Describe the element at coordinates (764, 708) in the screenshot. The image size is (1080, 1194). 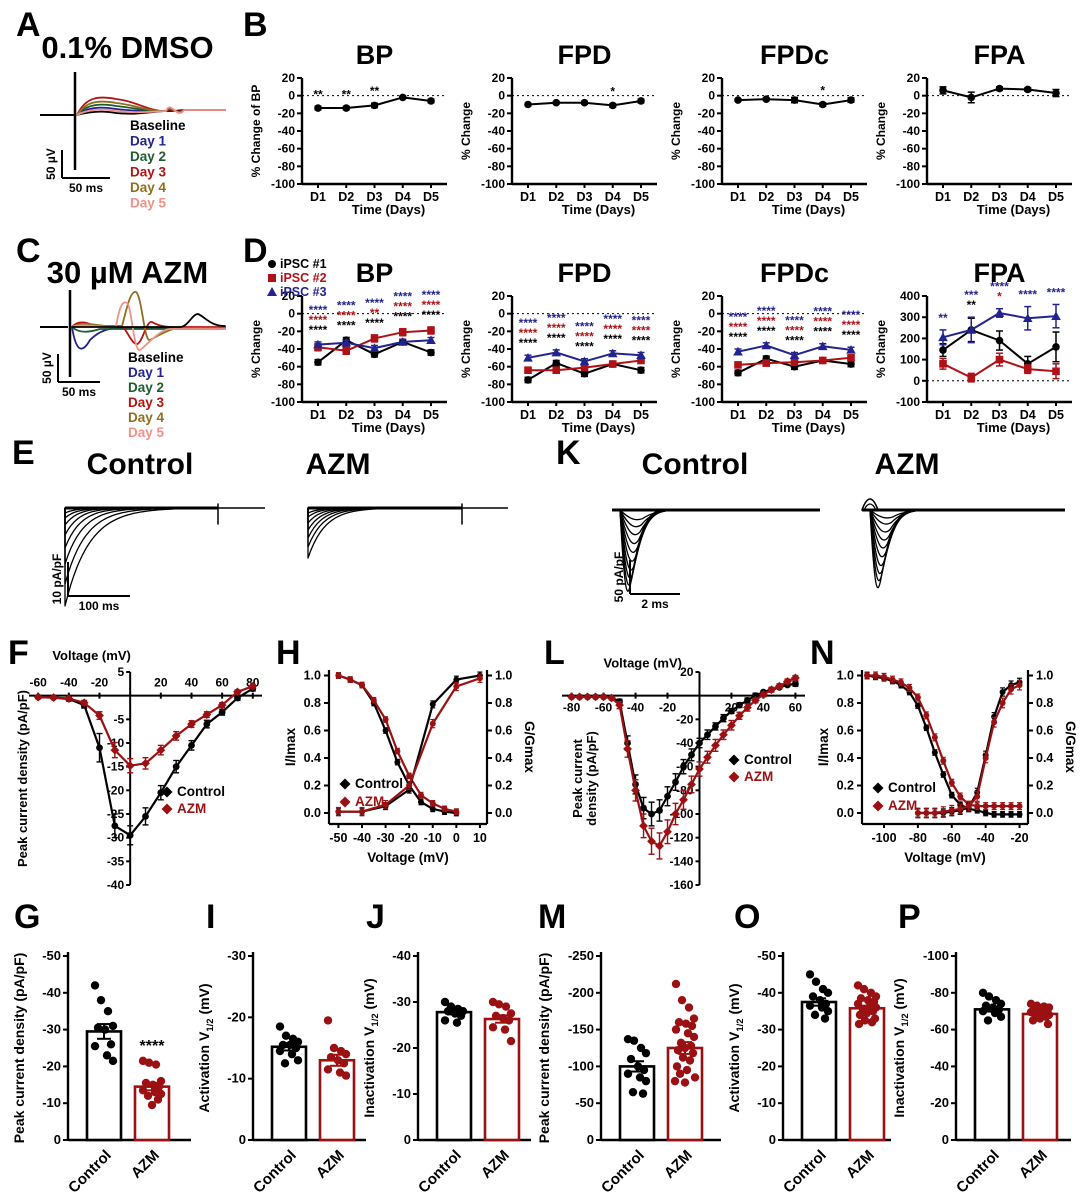
I see `svg-text: 40` at that location.